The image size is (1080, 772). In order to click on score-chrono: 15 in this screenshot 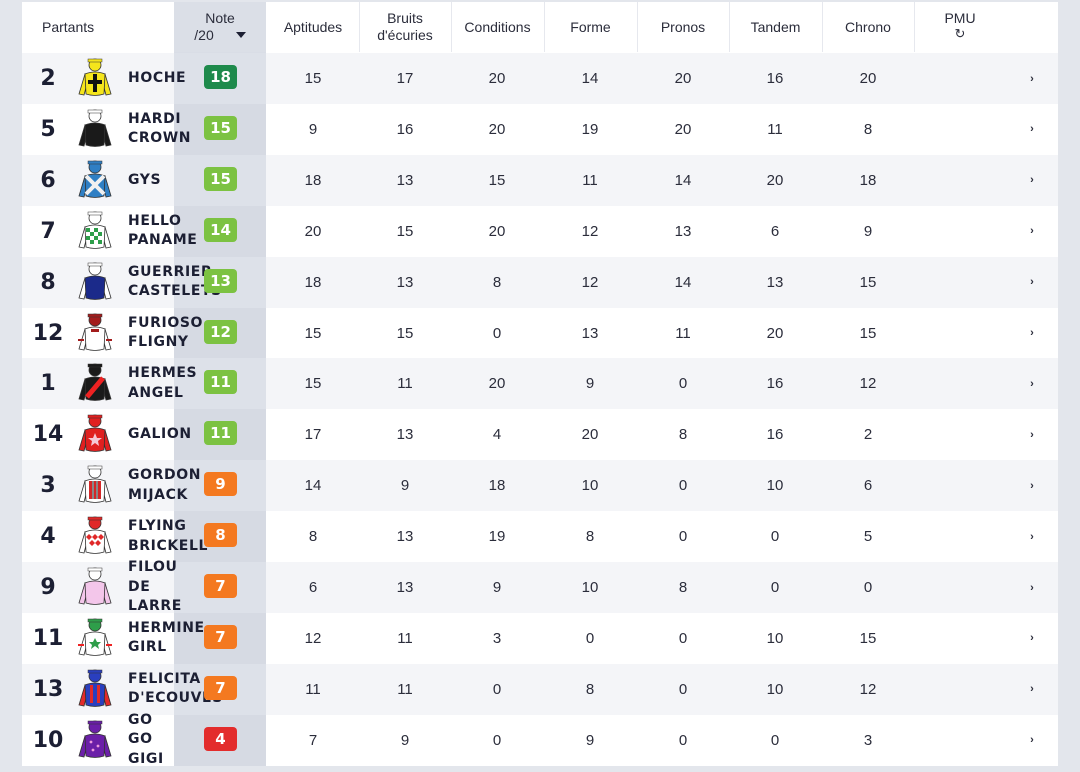, I will do `click(868, 638)`.